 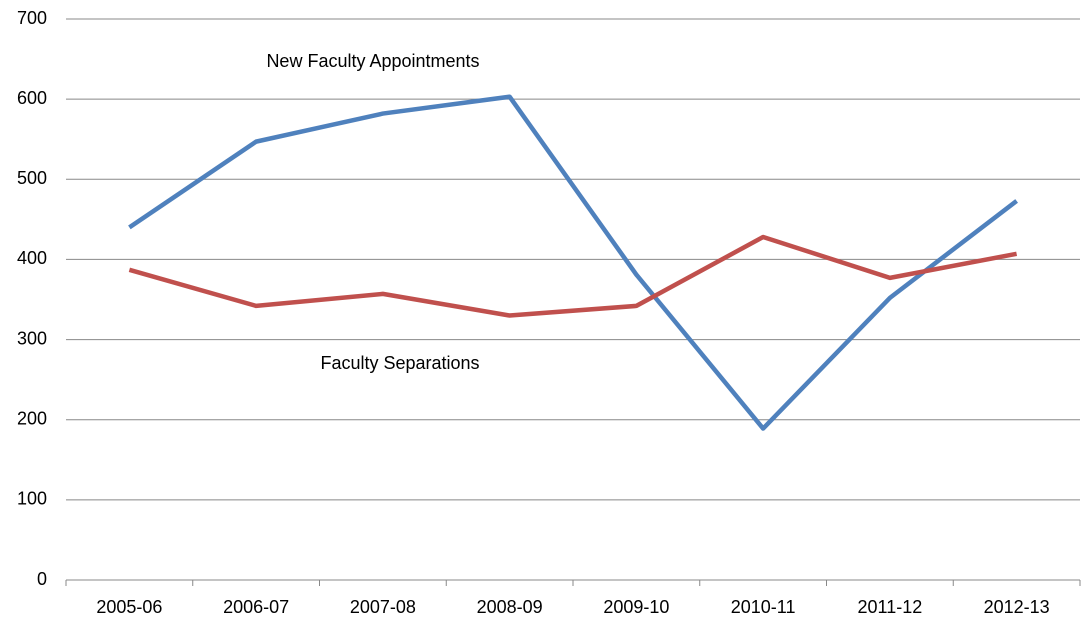 I want to click on y-tick-label: 400, so click(x=32, y=258).